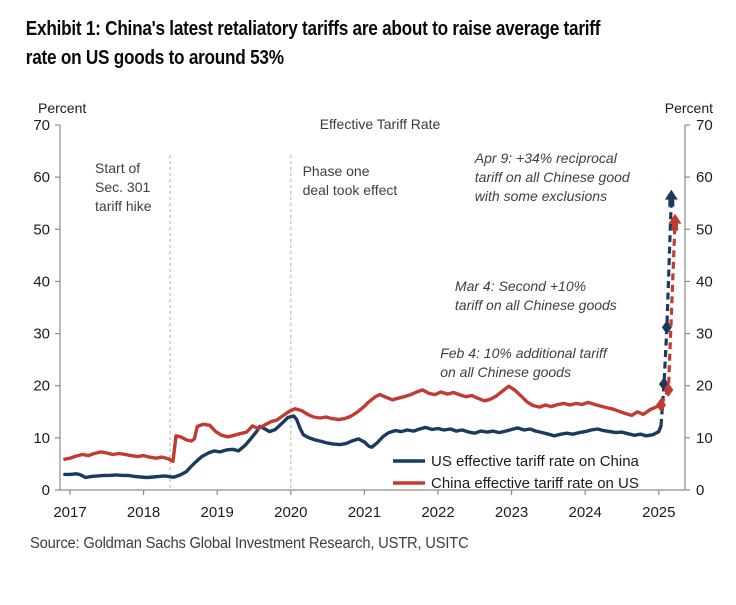 The height and width of the screenshot is (605, 736). Describe the element at coordinates (671, 198) in the screenshot. I see `series-us-arrow-up-marker` at that location.